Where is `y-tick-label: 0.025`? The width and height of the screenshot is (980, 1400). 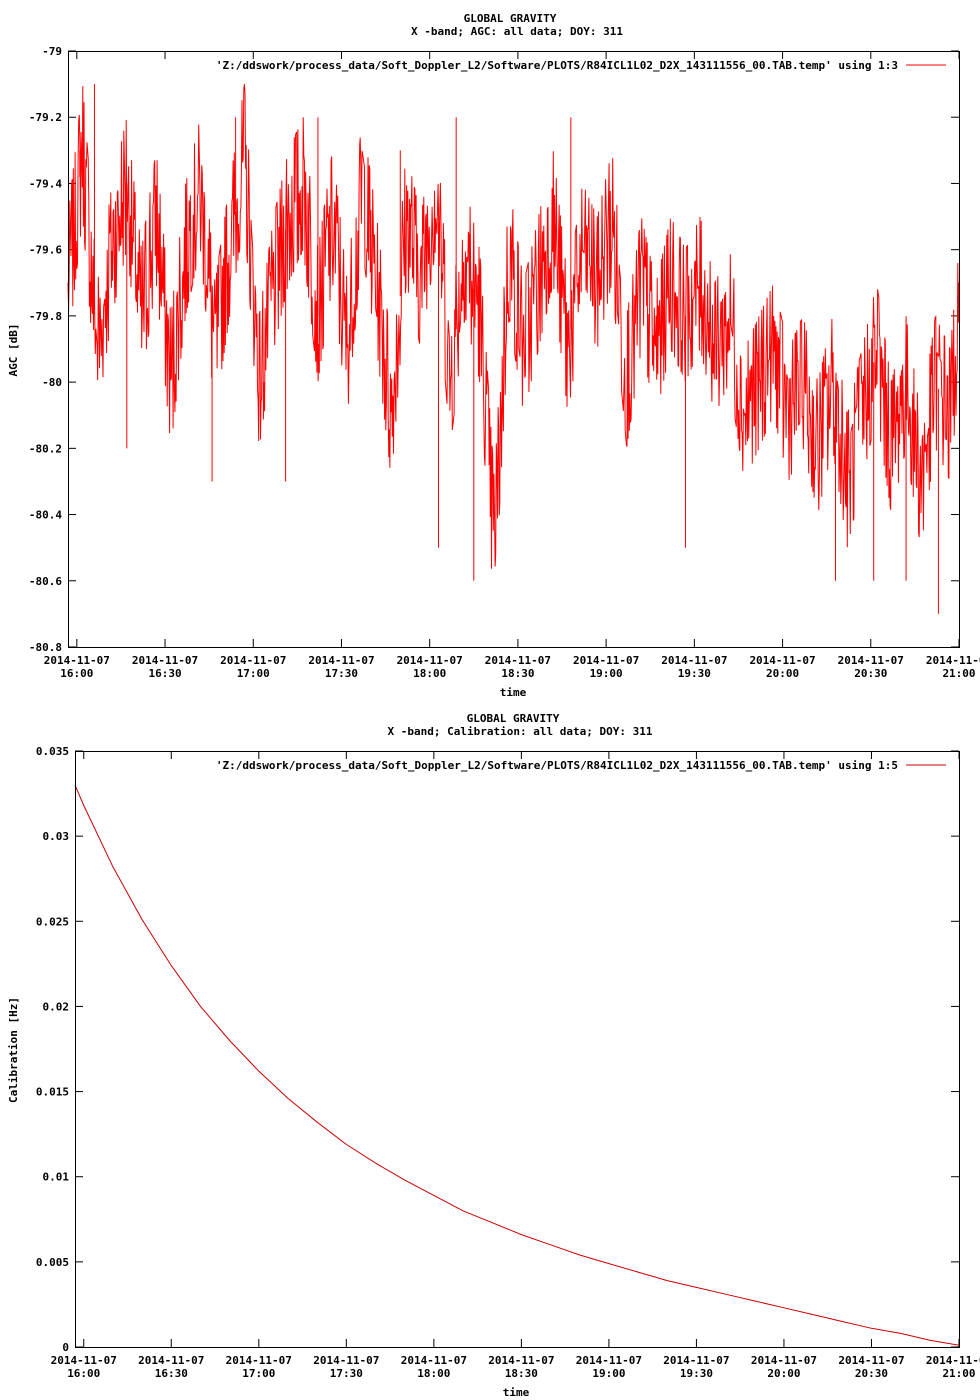 y-tick-label: 0.025 is located at coordinates (52, 921).